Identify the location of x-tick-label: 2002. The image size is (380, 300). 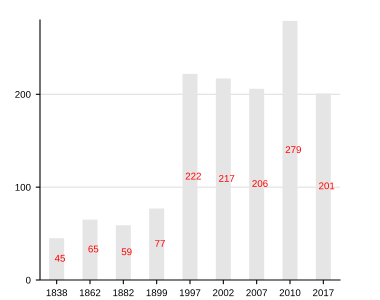
(223, 292).